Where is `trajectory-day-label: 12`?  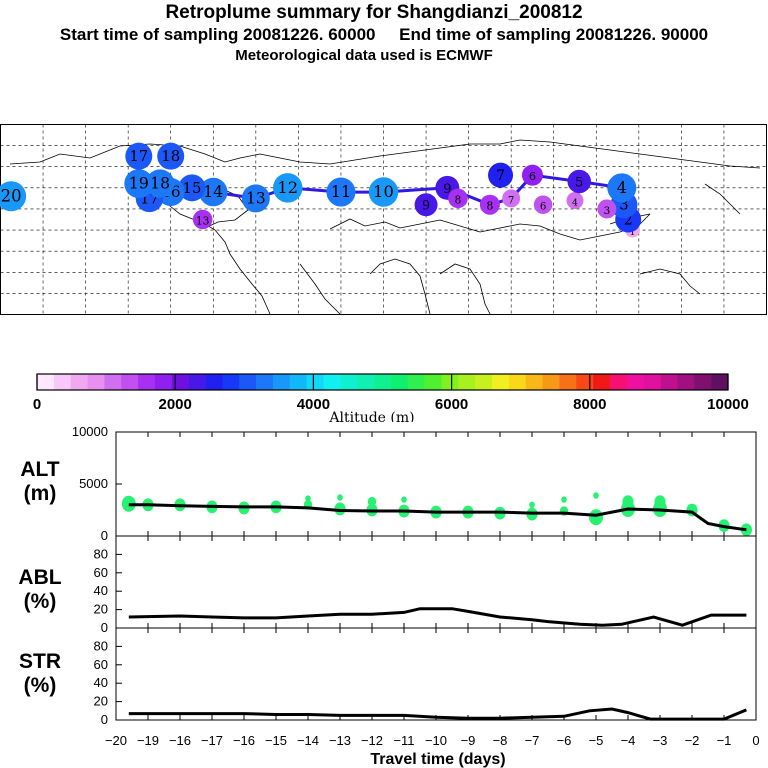
trajectory-day-label: 12 is located at coordinates (287, 187).